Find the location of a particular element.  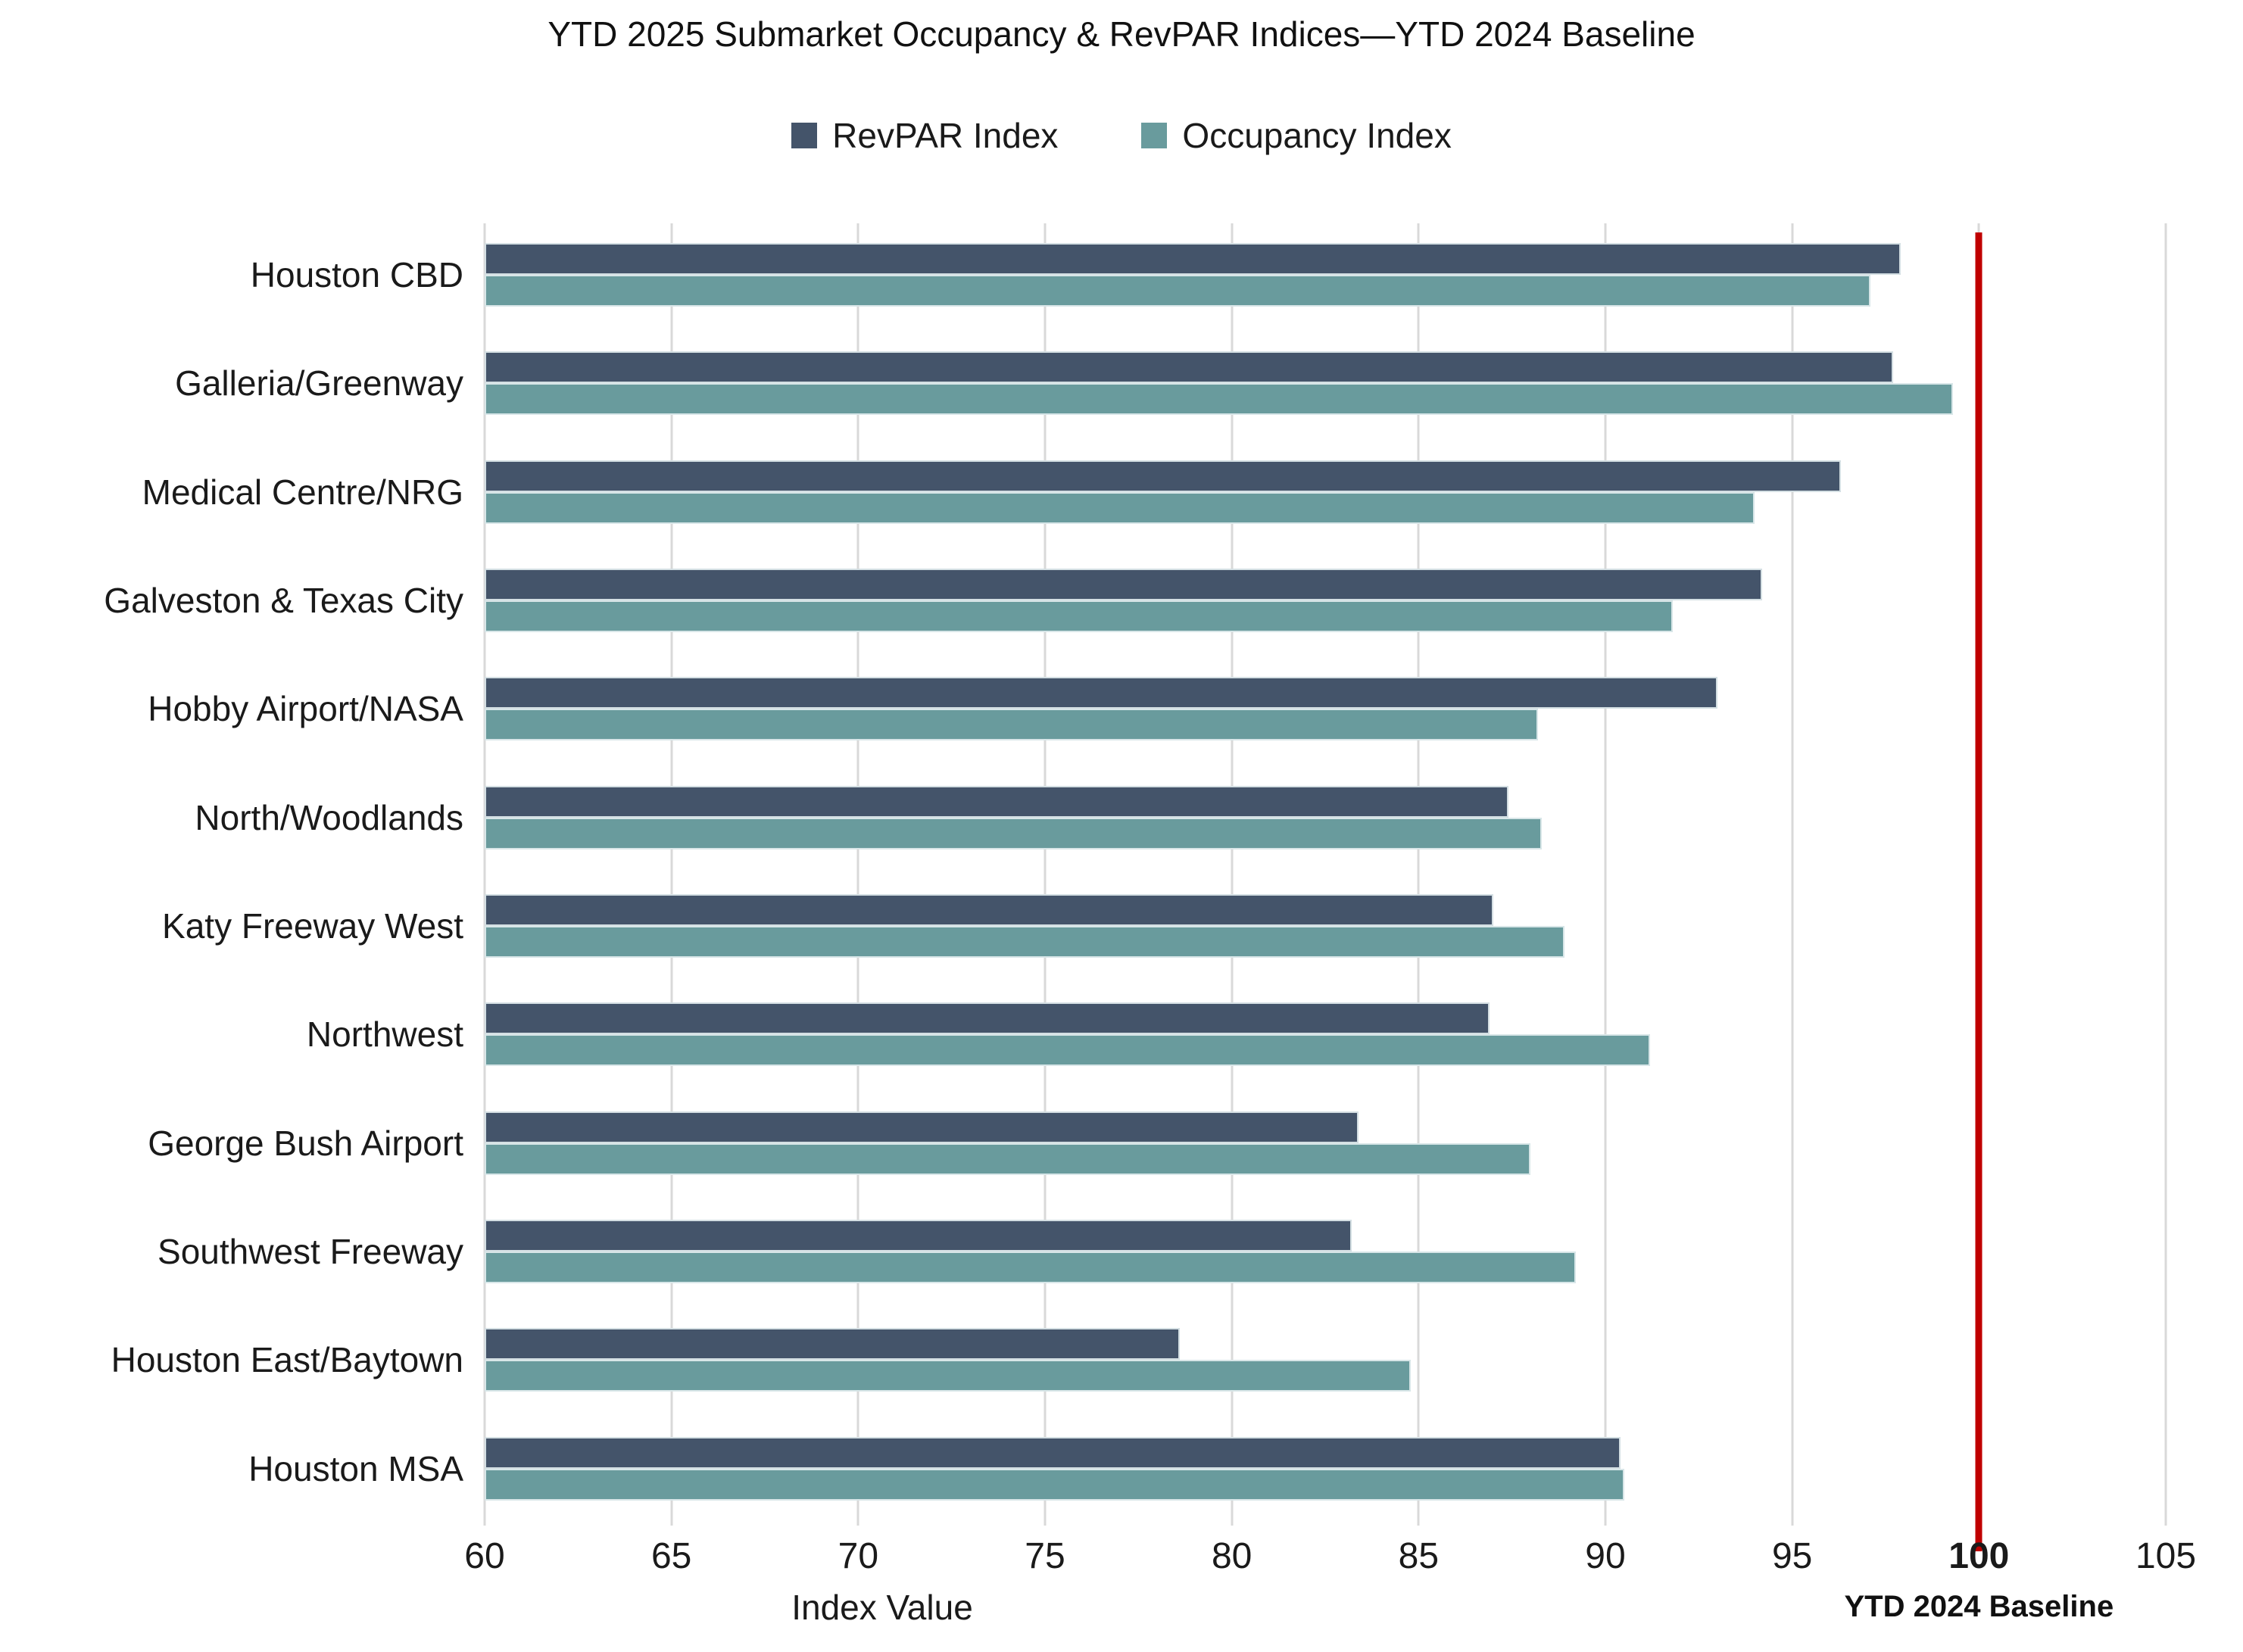

category-label-9: Southwest Freeway is located at coordinates (310, 1251).